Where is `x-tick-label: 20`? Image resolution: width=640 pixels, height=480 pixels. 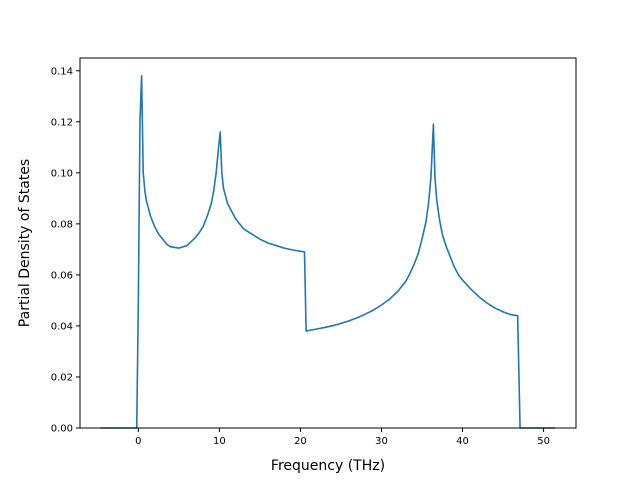 x-tick-label: 20 is located at coordinates (300, 441).